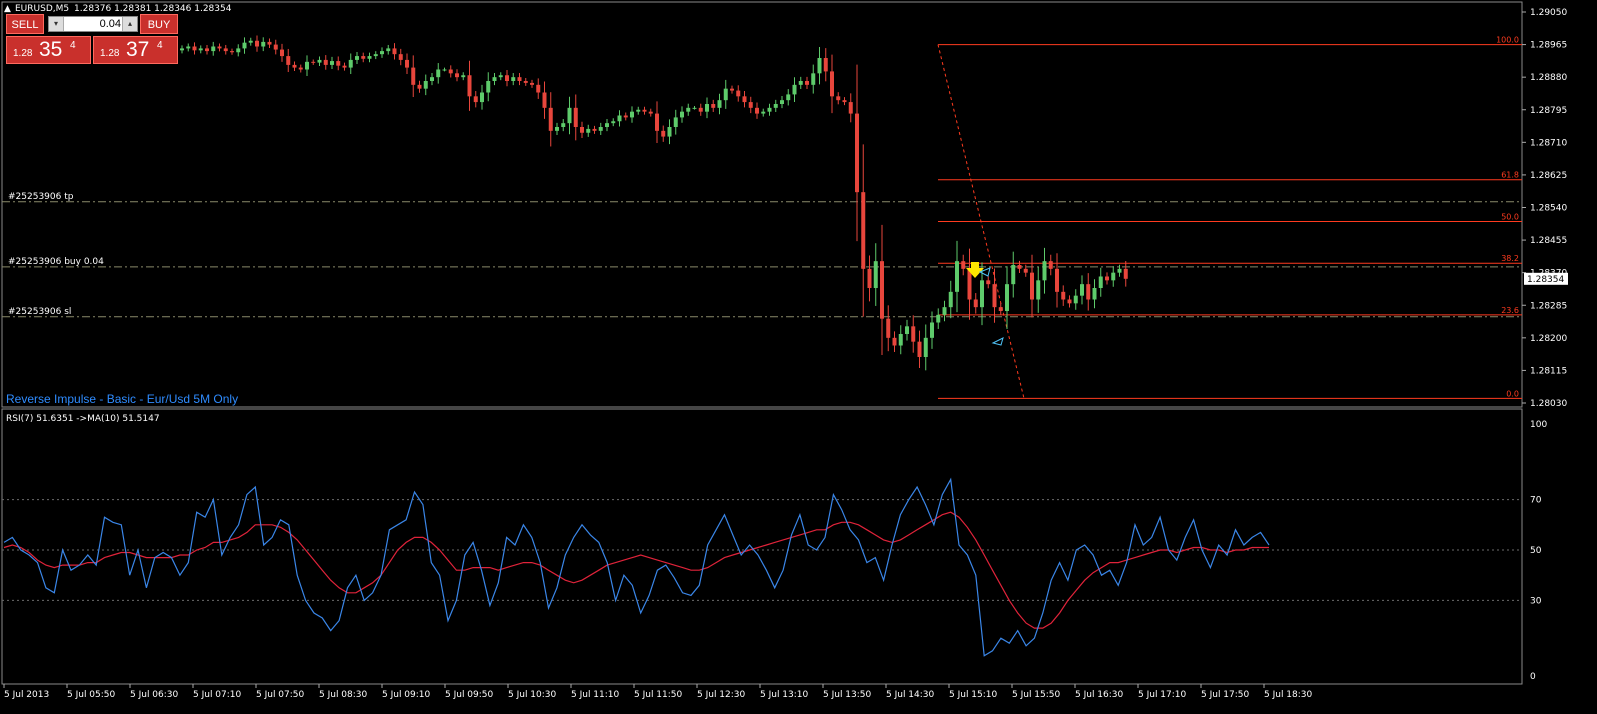  Describe the element at coordinates (26, 695) in the screenshot. I see `time-tick-label: 5 Jul 2013` at that location.